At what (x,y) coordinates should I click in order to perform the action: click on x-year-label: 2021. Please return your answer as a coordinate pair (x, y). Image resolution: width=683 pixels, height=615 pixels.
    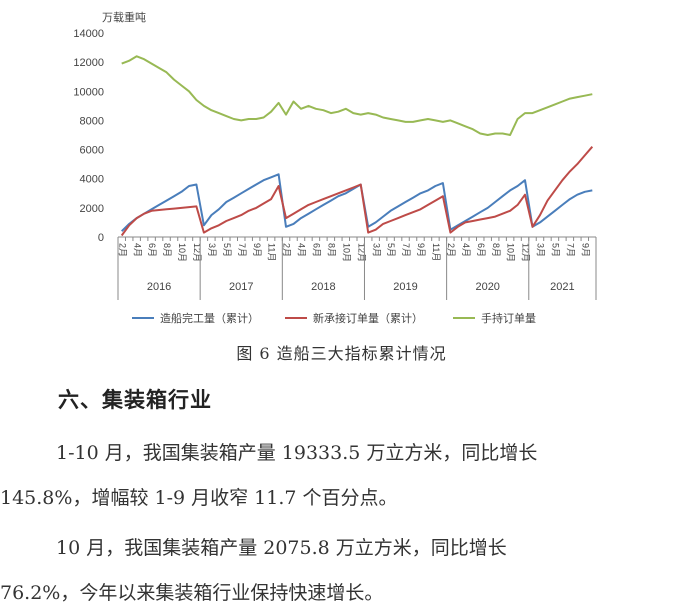
    Looking at the image, I should click on (562, 287).